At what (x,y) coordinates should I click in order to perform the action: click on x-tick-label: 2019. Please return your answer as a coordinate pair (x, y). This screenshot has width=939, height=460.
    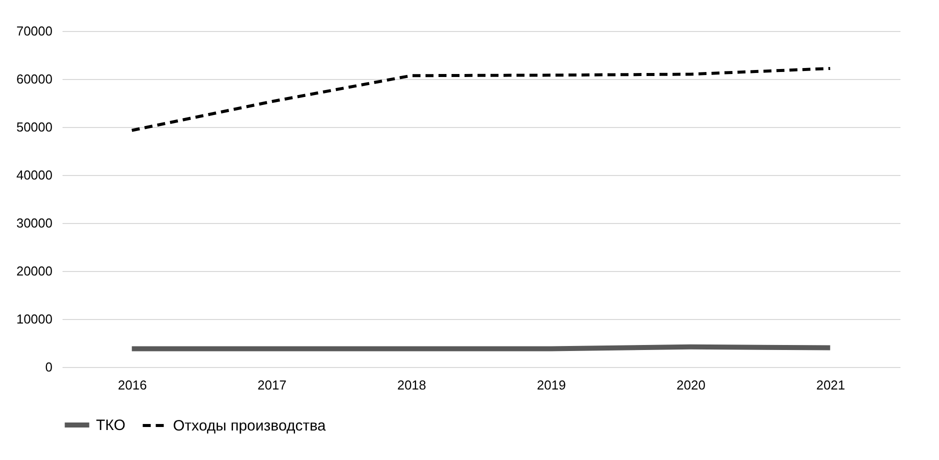
    Looking at the image, I should click on (551, 385).